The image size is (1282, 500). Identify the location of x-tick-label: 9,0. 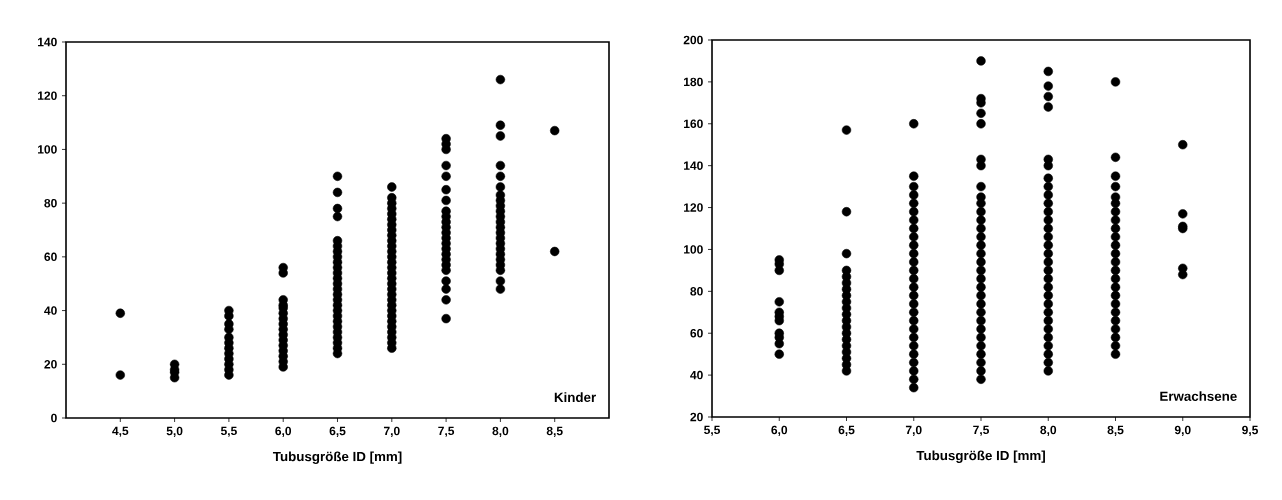
(1182, 430).